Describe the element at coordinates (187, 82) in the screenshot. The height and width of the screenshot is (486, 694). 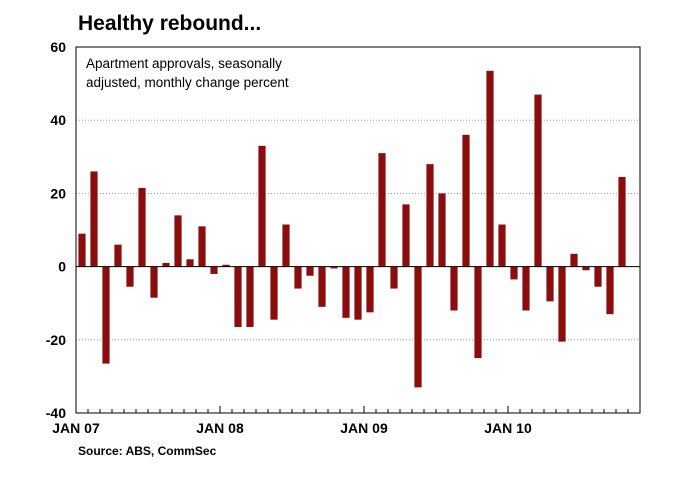
I see `subtitle-line-2: adjusted, monthly change percent` at that location.